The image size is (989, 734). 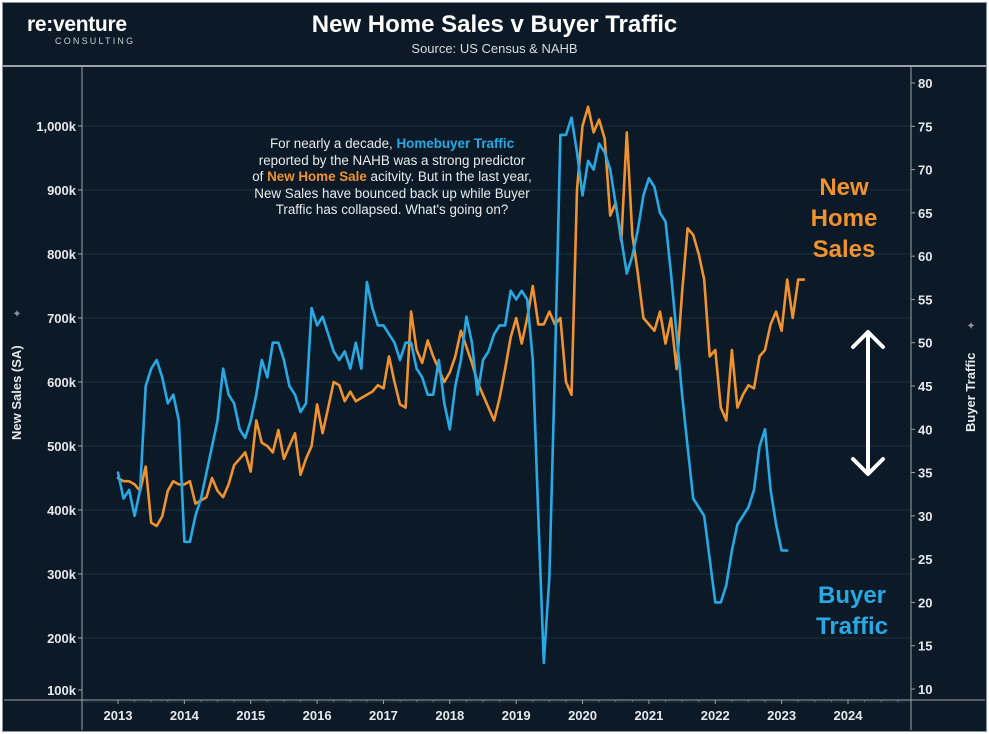 What do you see at coordinates (852, 595) in the screenshot?
I see `traffic-label-line1: Buyer` at bounding box center [852, 595].